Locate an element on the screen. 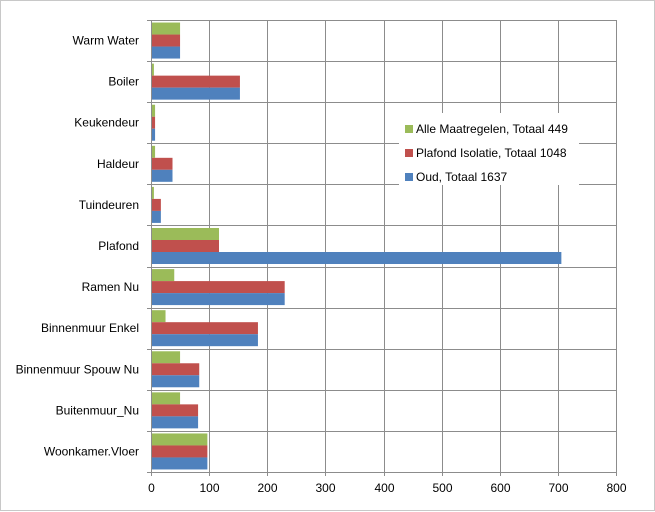 The image size is (655, 512). x-tick-label: 200 is located at coordinates (267, 488).